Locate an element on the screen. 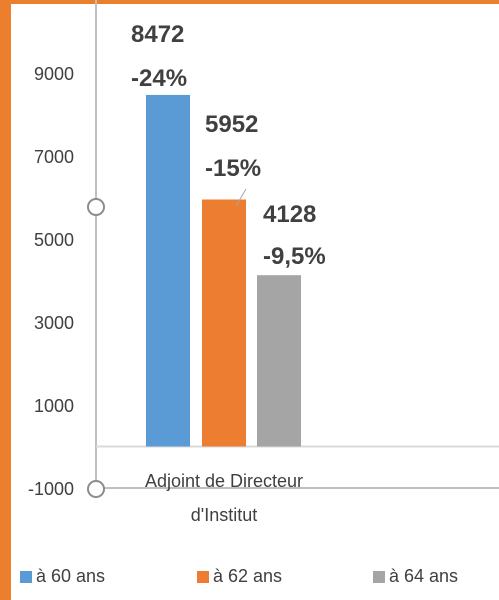  y-tick-label: 1000 is located at coordinates (54, 406).